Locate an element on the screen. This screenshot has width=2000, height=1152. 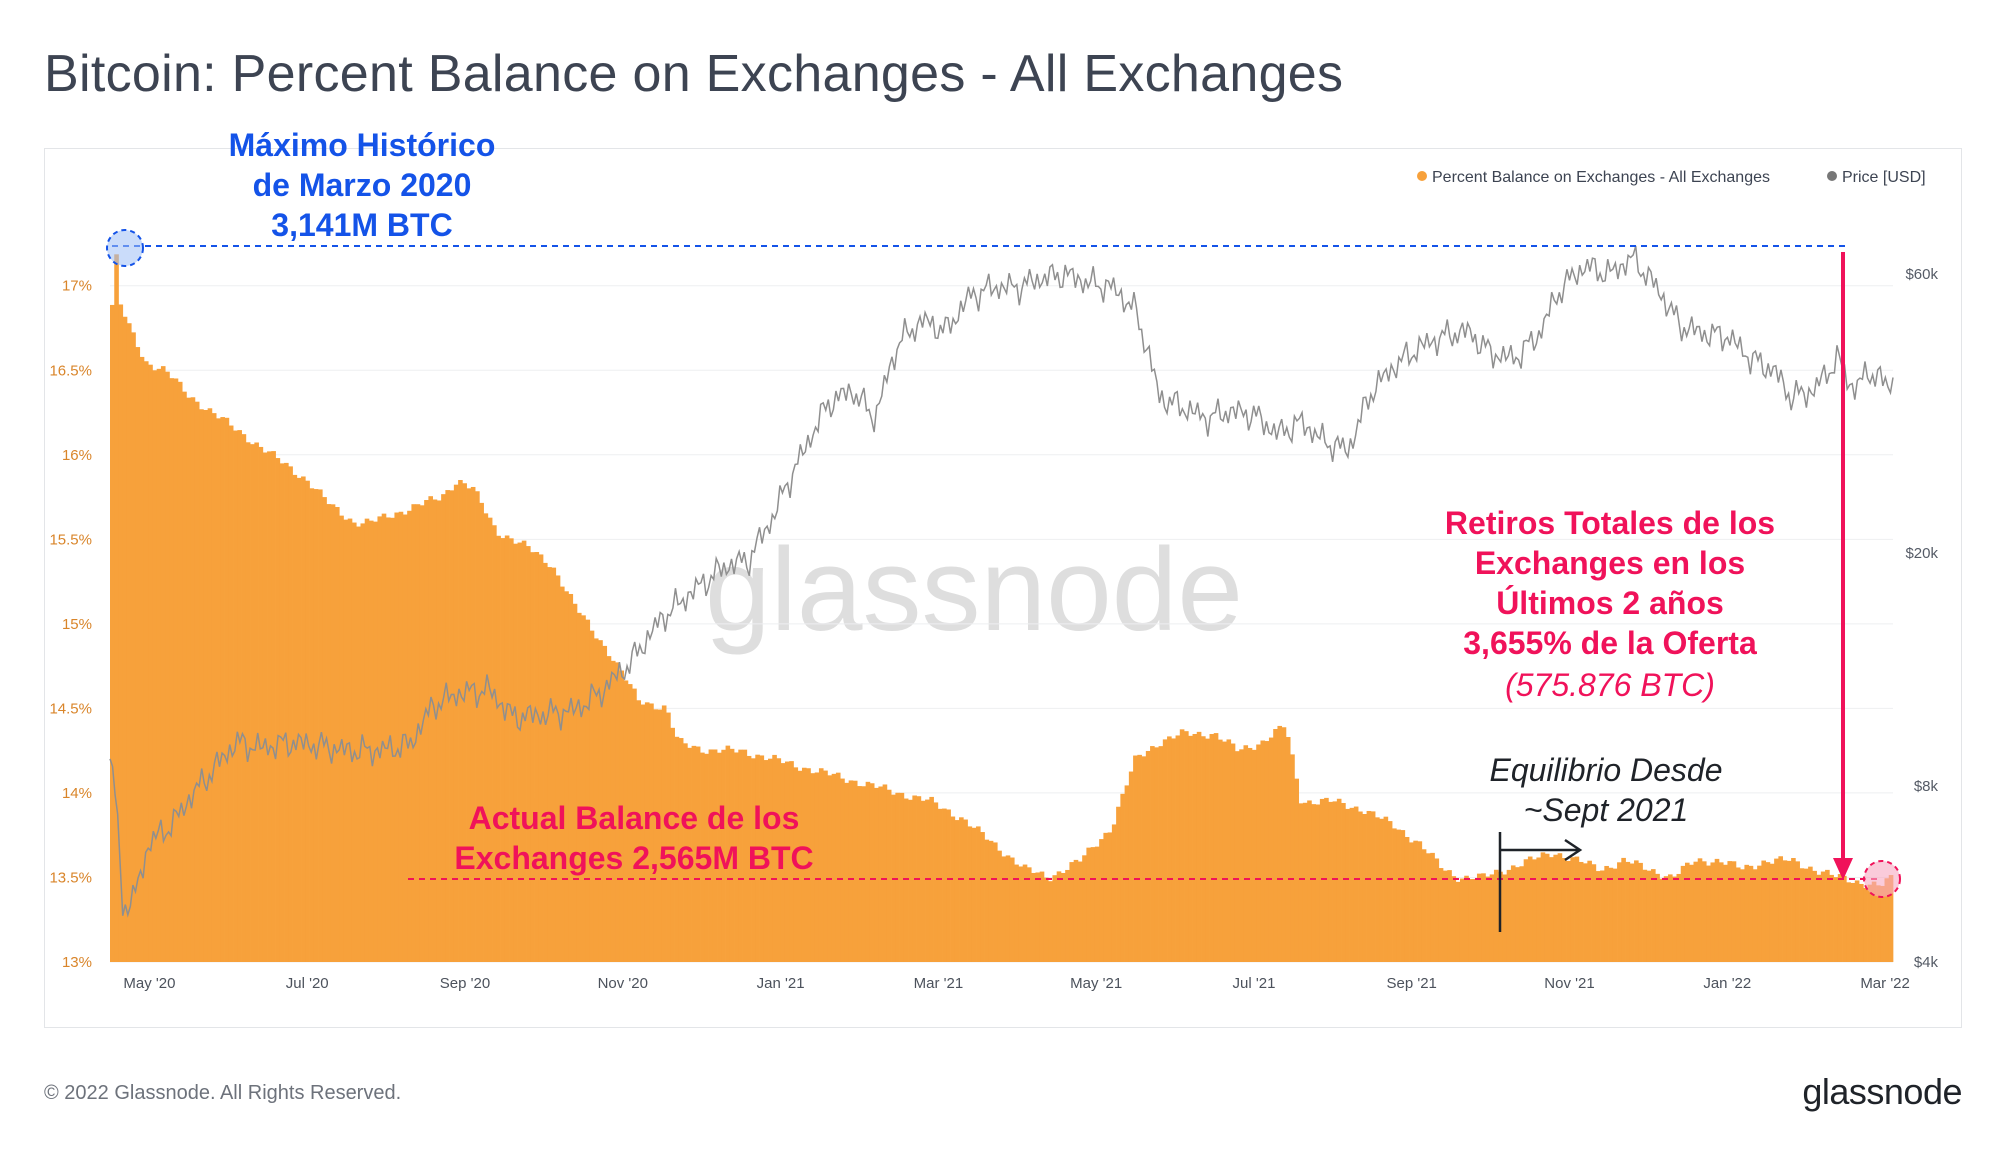
x-tick-label: Mar '22 is located at coordinates (1885, 983).